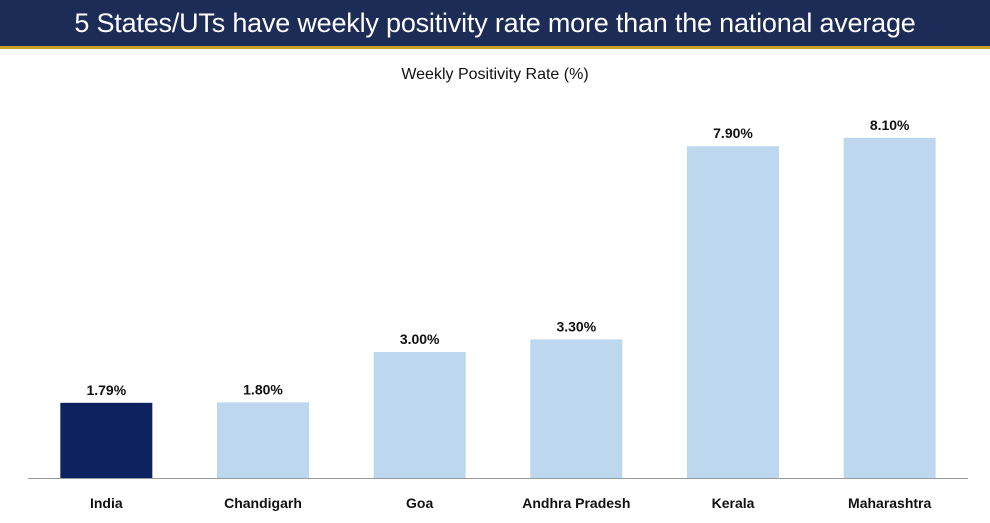 The width and height of the screenshot is (990, 523). I want to click on data-label: 7.90%, so click(733, 133).